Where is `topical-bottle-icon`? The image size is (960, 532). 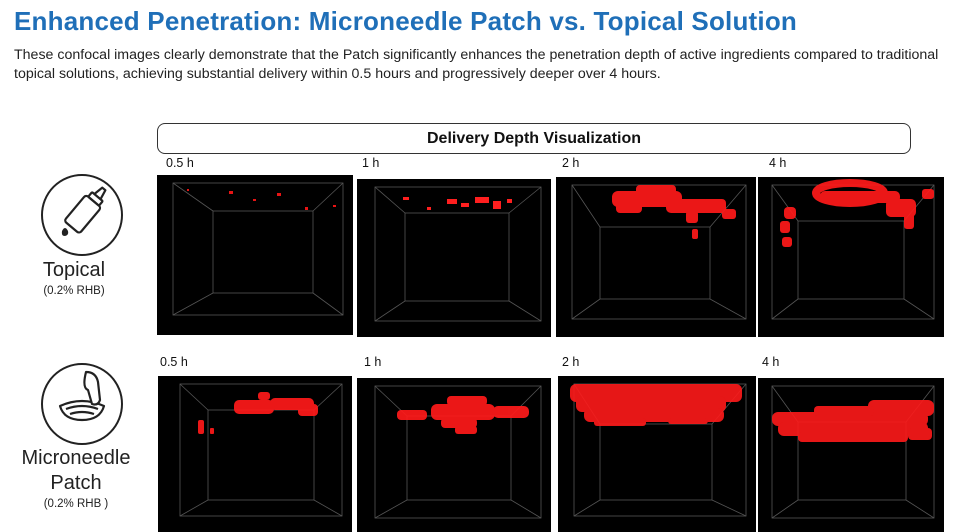
topical-bottle-icon is located at coordinates (82, 215).